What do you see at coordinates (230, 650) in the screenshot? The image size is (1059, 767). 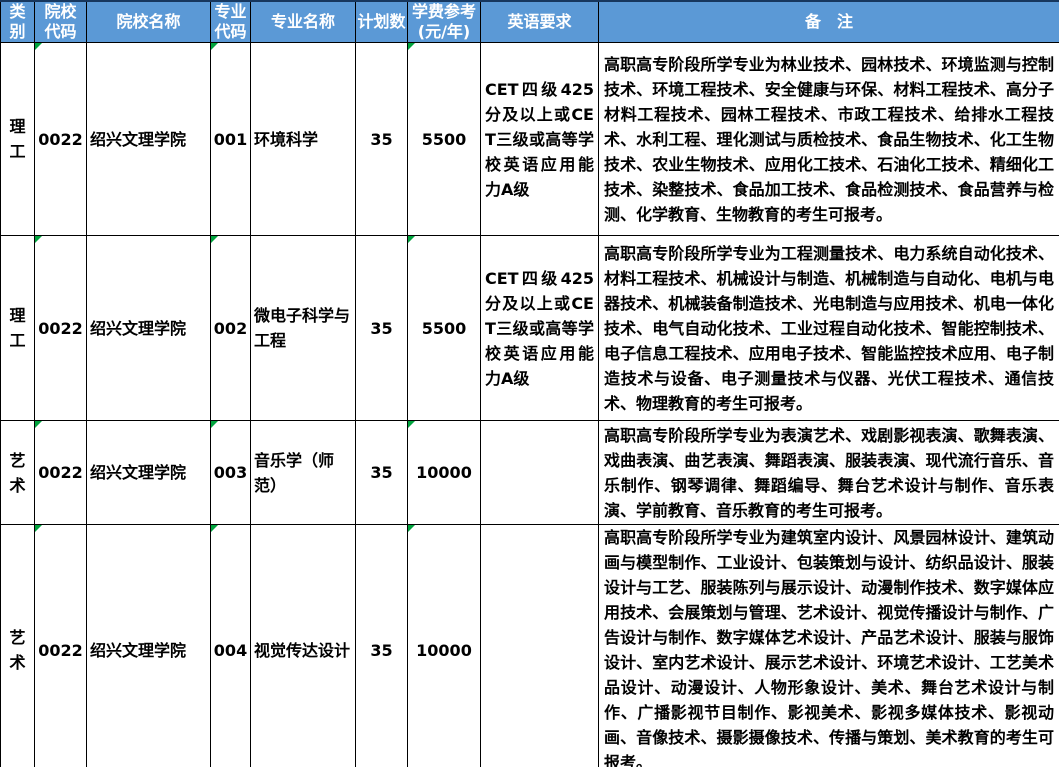 I see `cell-major-code-value: 004` at bounding box center [230, 650].